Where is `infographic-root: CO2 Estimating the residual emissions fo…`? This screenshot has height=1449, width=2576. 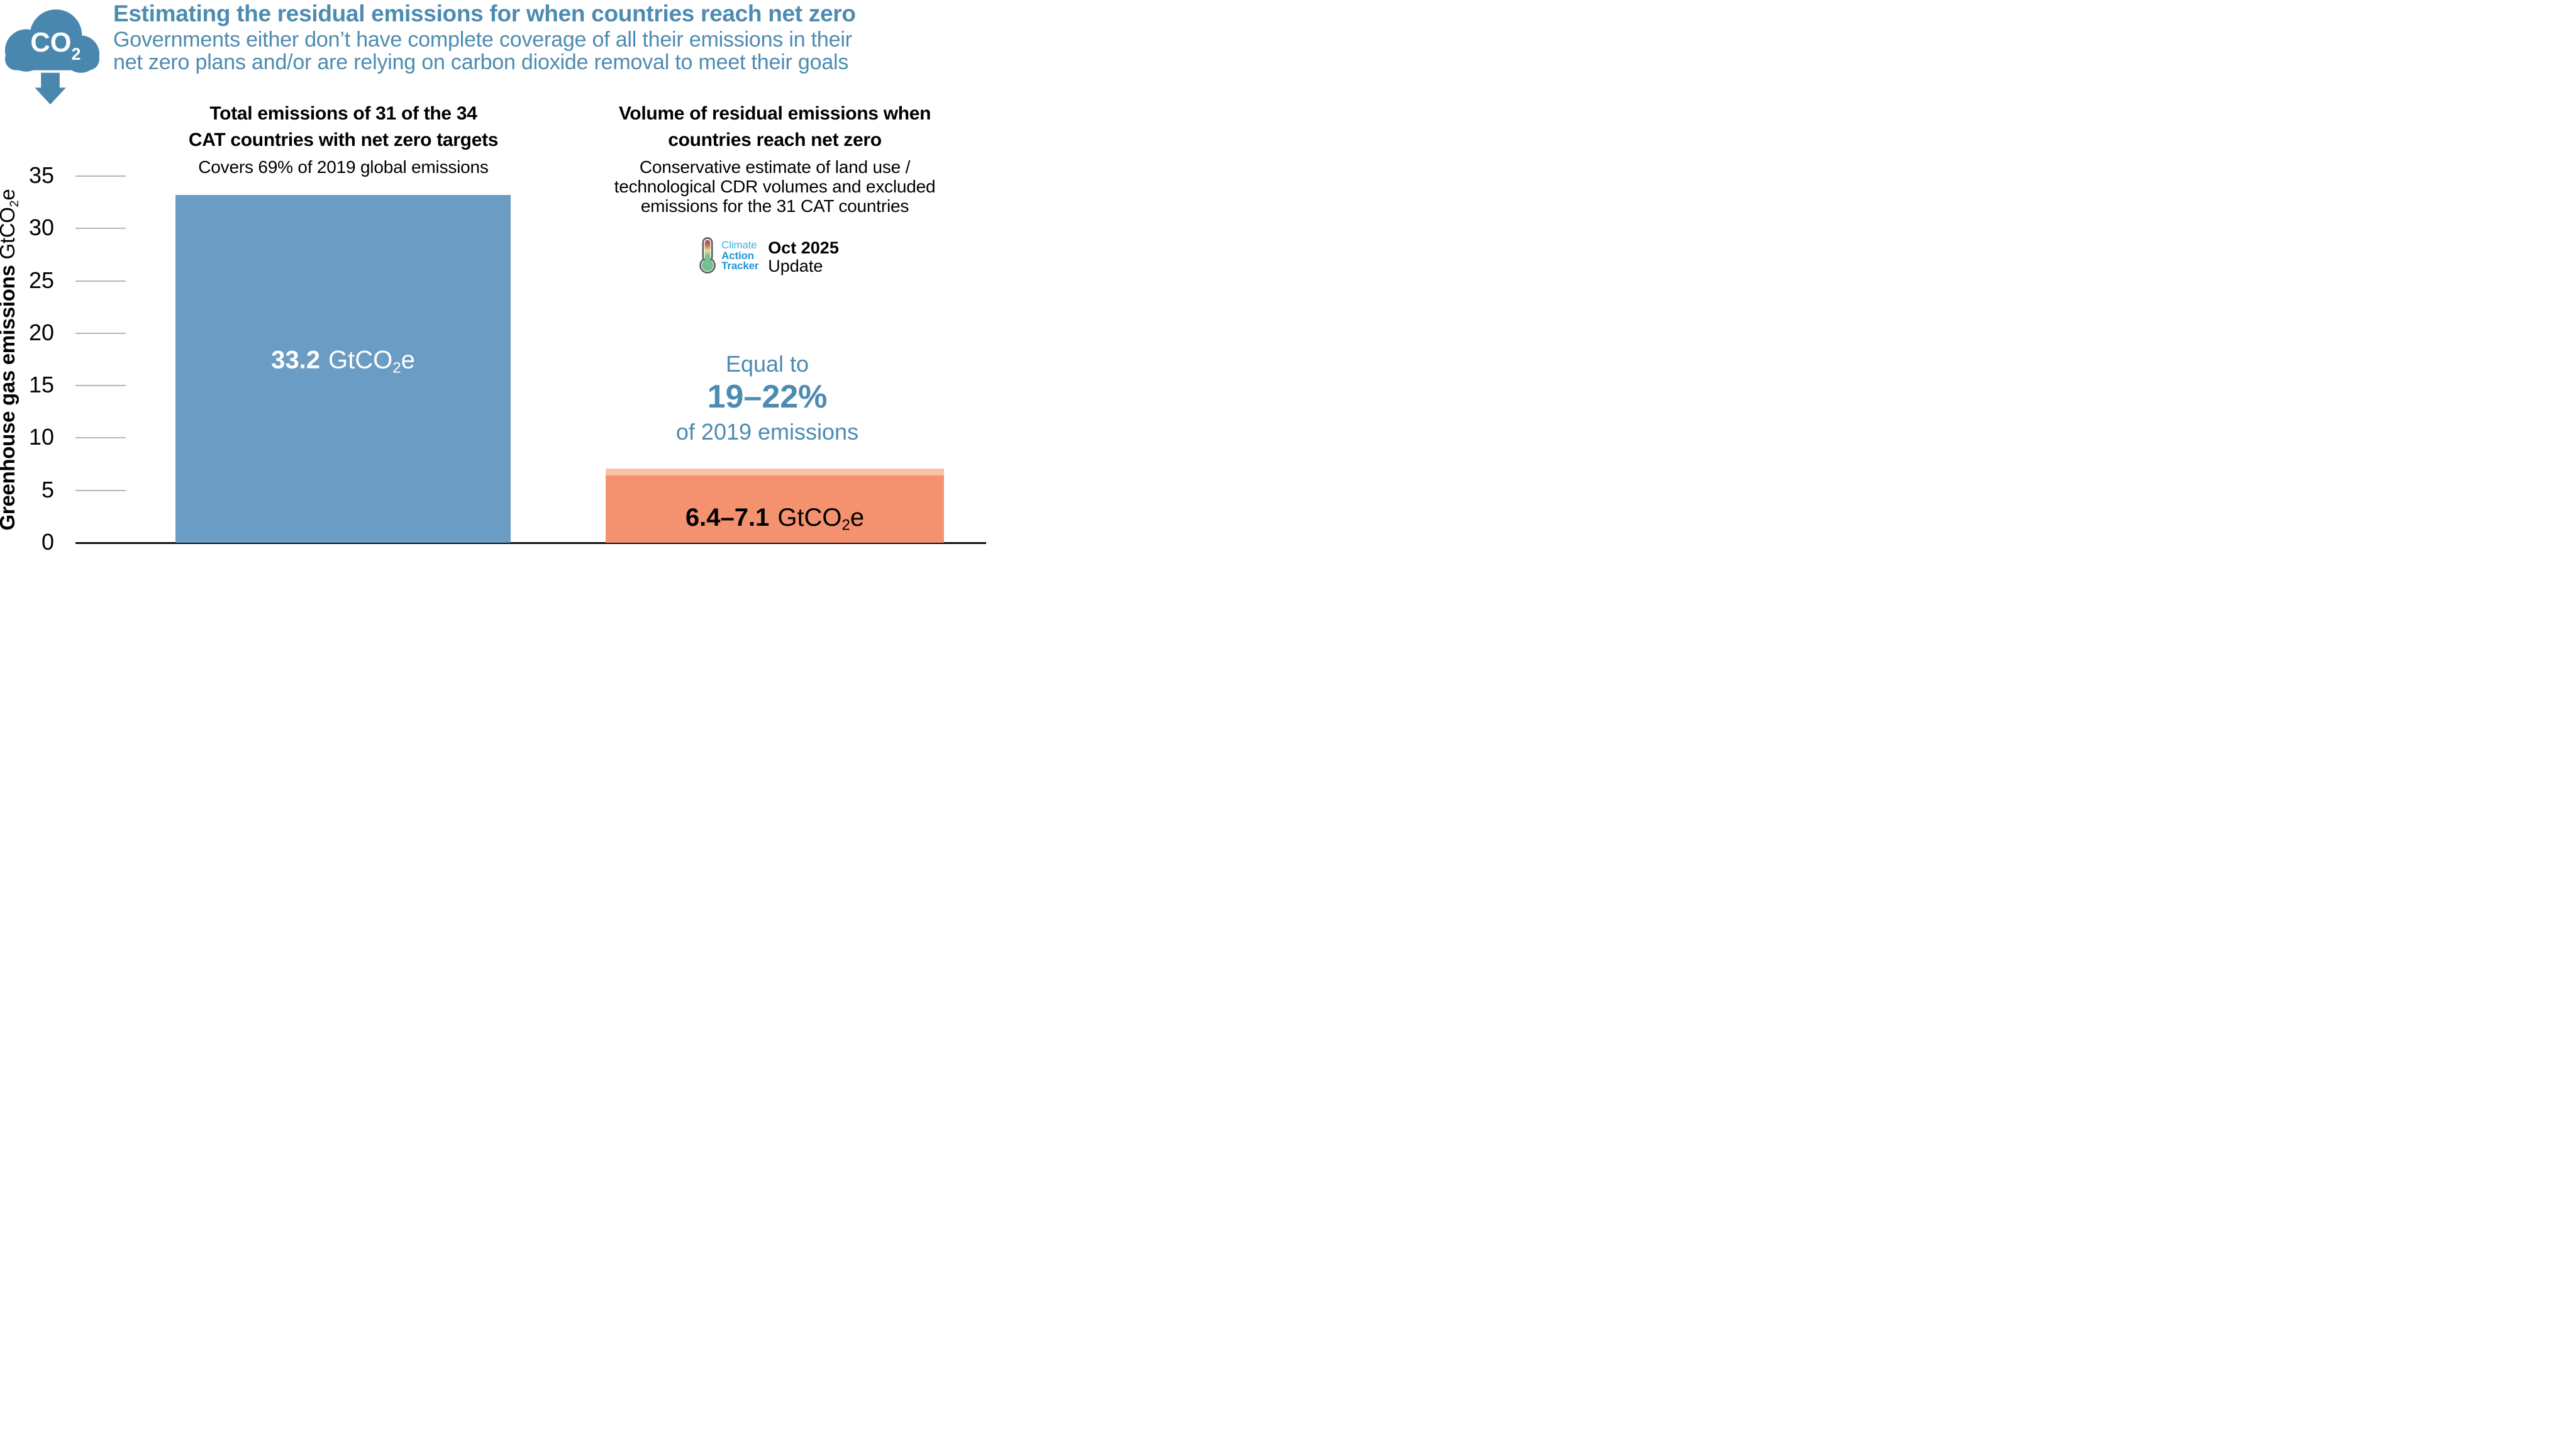
infographic-root: CO2 Estimating the residual emissions fo… is located at coordinates (493, 277).